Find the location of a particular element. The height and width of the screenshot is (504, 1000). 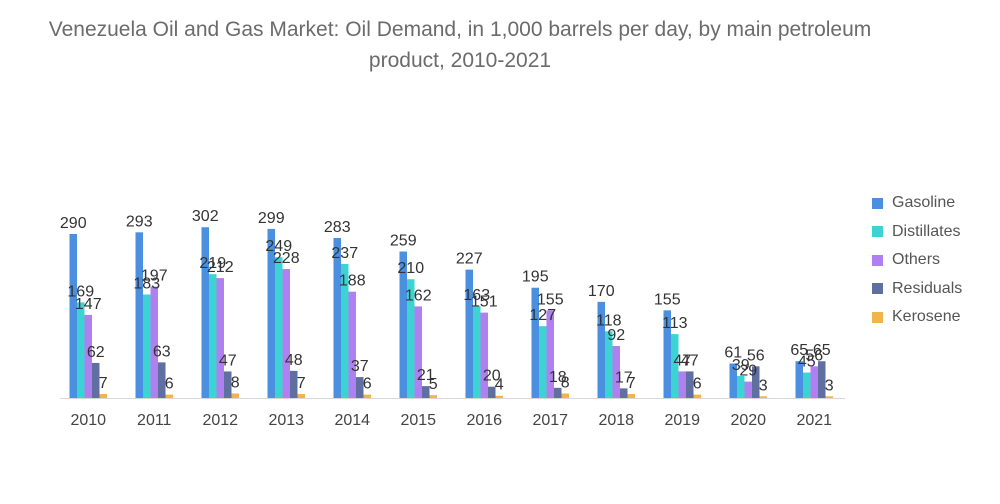

data-label-gasoline-2017: 195 is located at coordinates (535, 277).